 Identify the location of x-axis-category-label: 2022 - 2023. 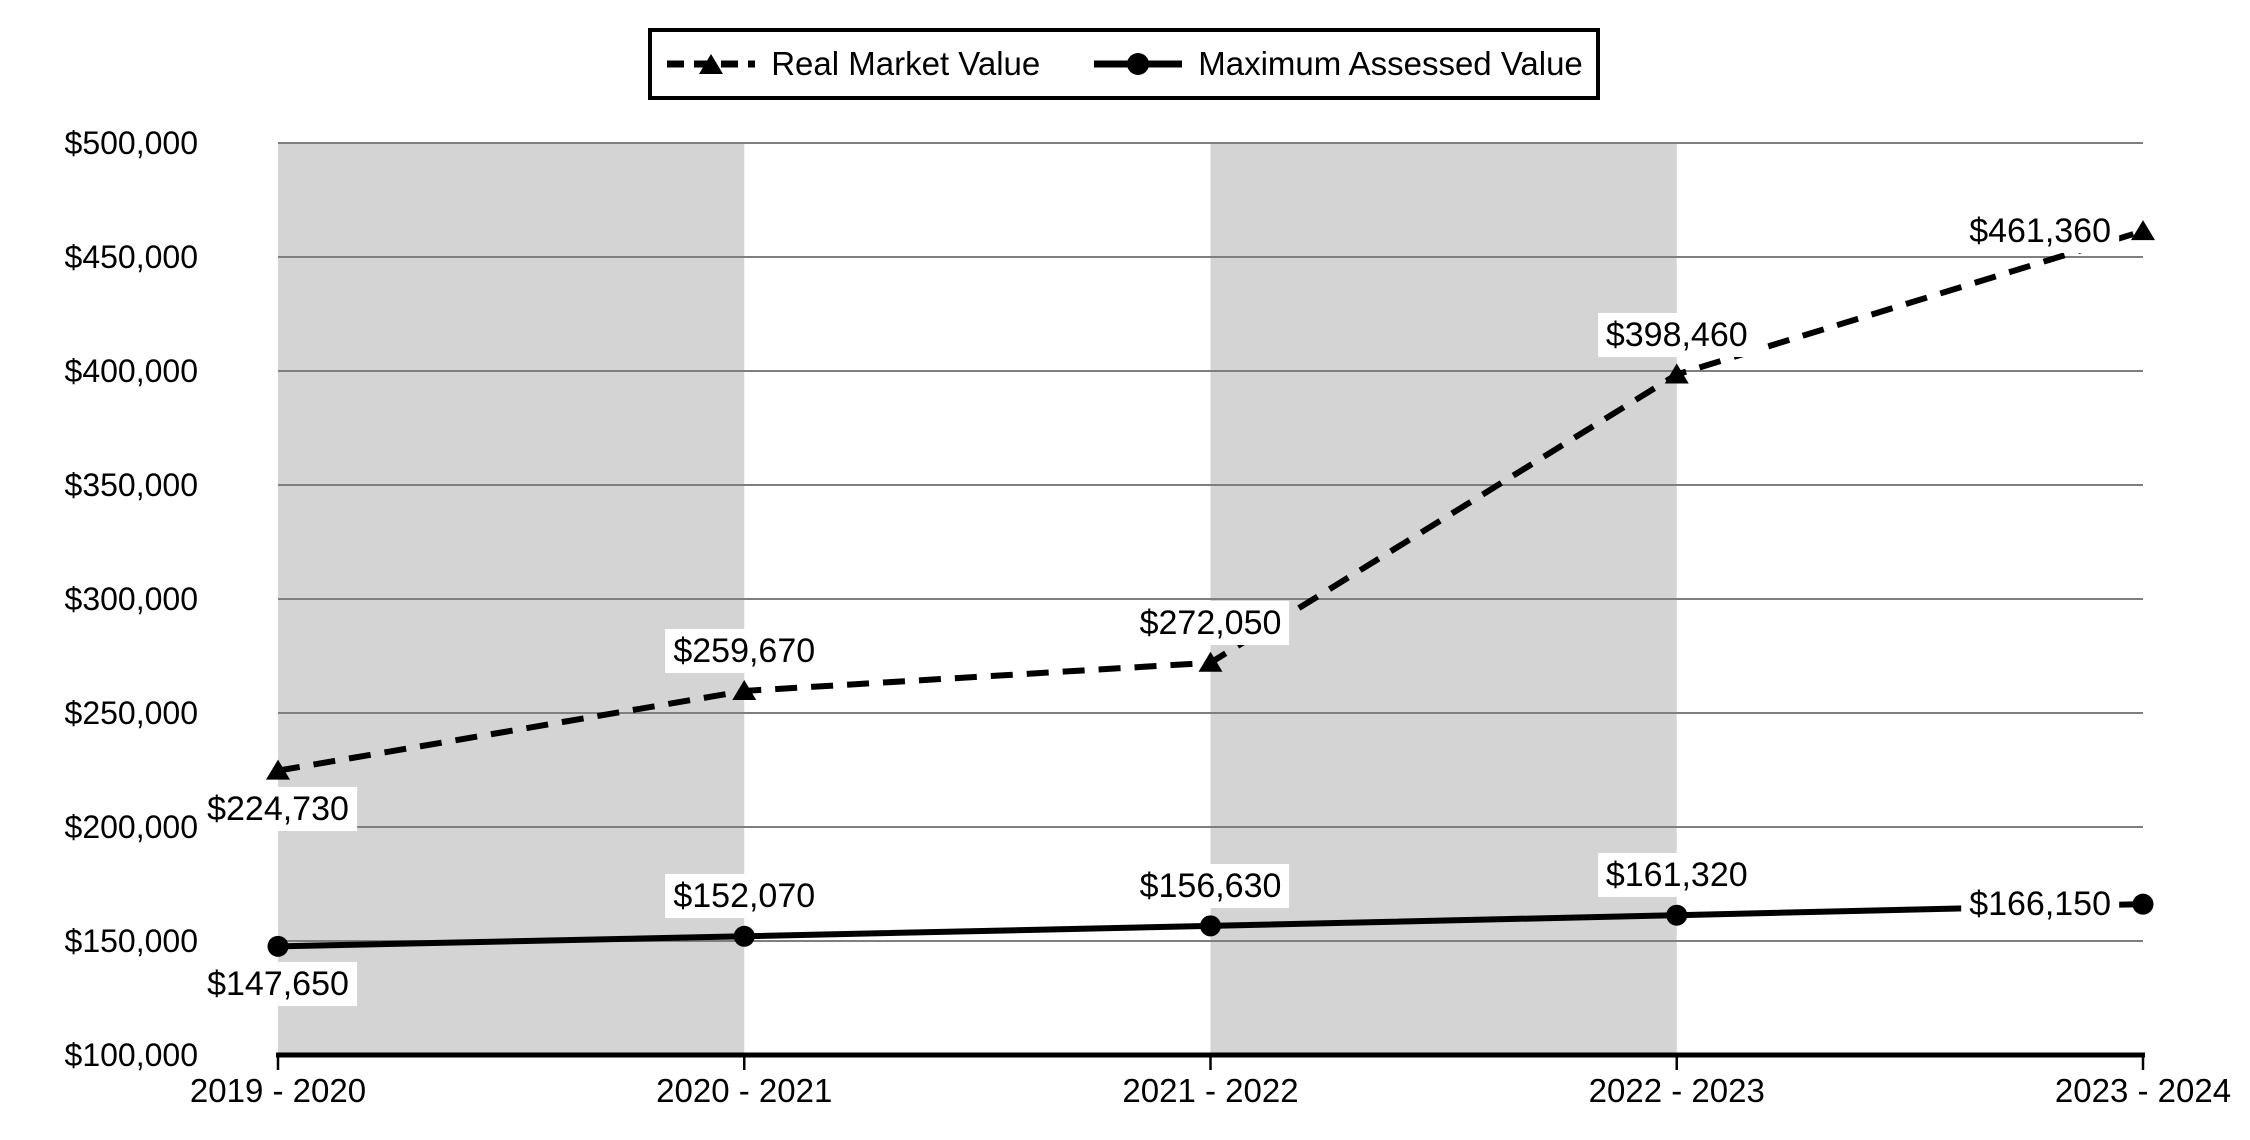
(1676, 1090).